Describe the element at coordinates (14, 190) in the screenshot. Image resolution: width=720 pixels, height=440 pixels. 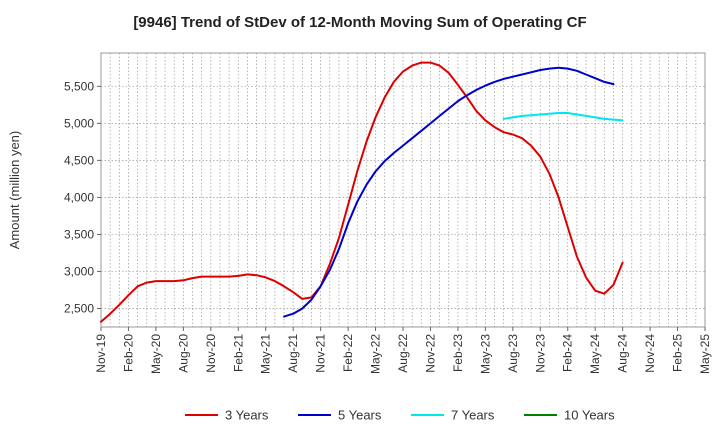
I see `y-axis-title: Amount (million yen)` at that location.